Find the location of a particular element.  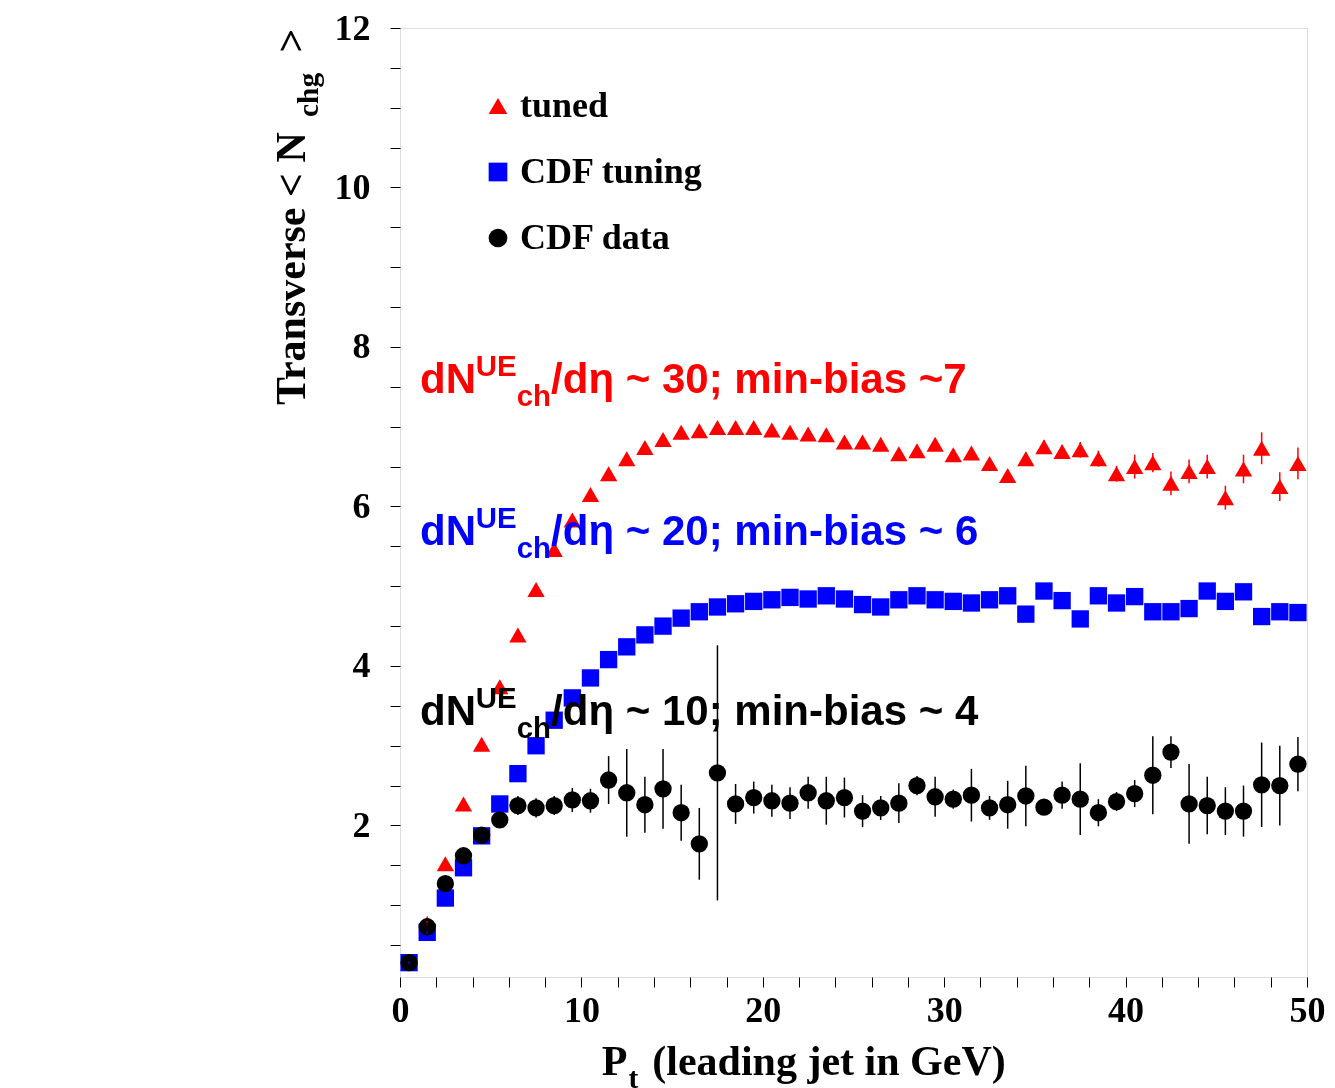

x-tick-label: 50 is located at coordinates (1307, 1009).